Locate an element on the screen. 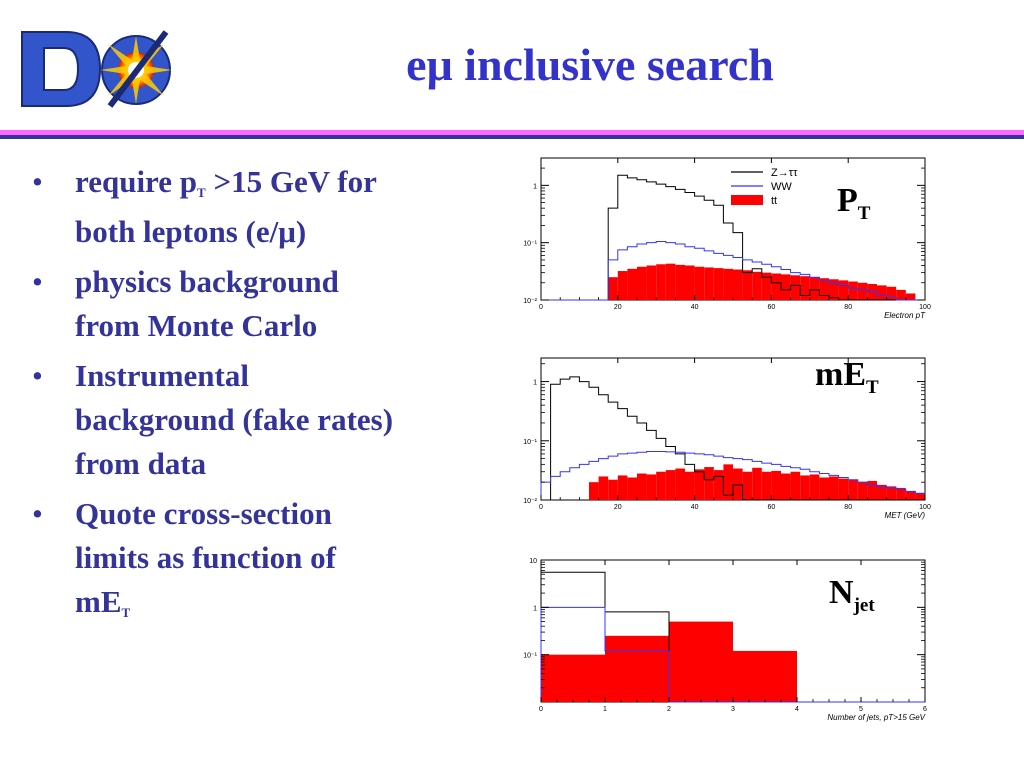  bullet-text: background (fake rates) is located at coordinates (234, 419).